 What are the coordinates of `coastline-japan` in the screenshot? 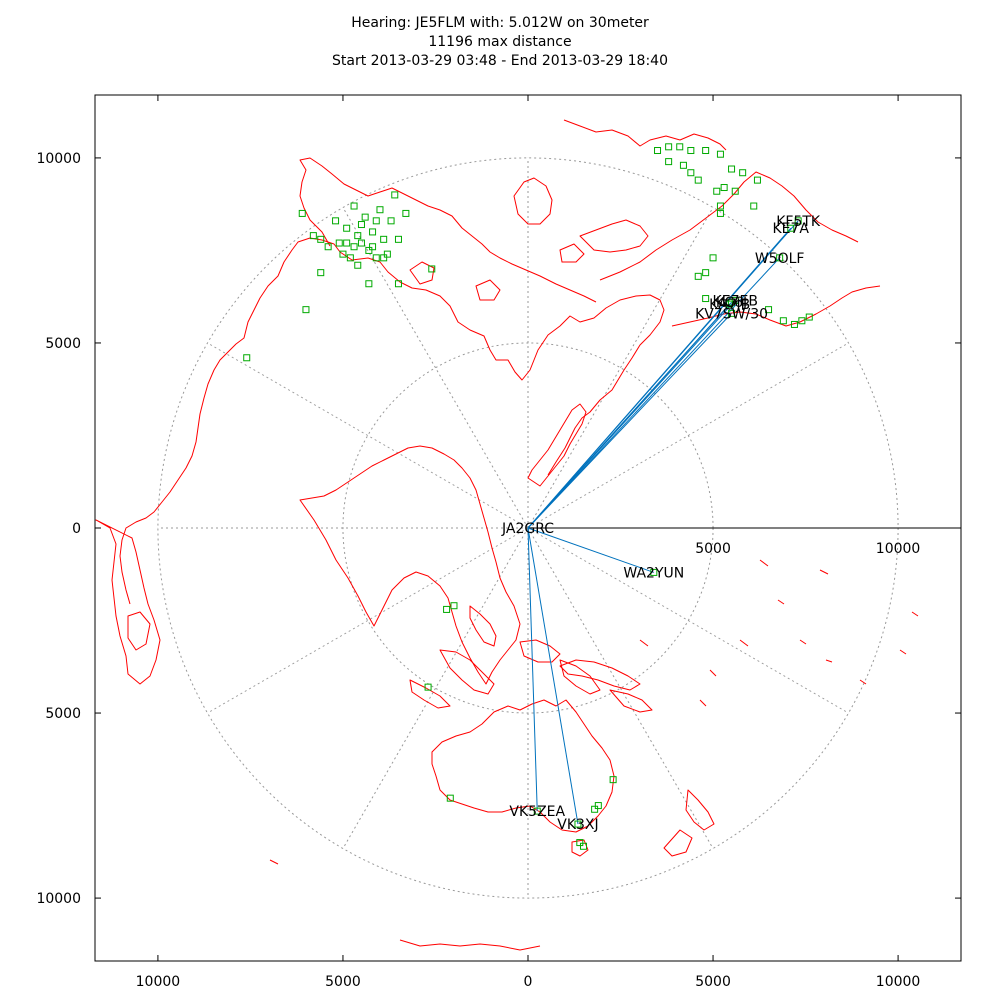 It's located at (557, 445).